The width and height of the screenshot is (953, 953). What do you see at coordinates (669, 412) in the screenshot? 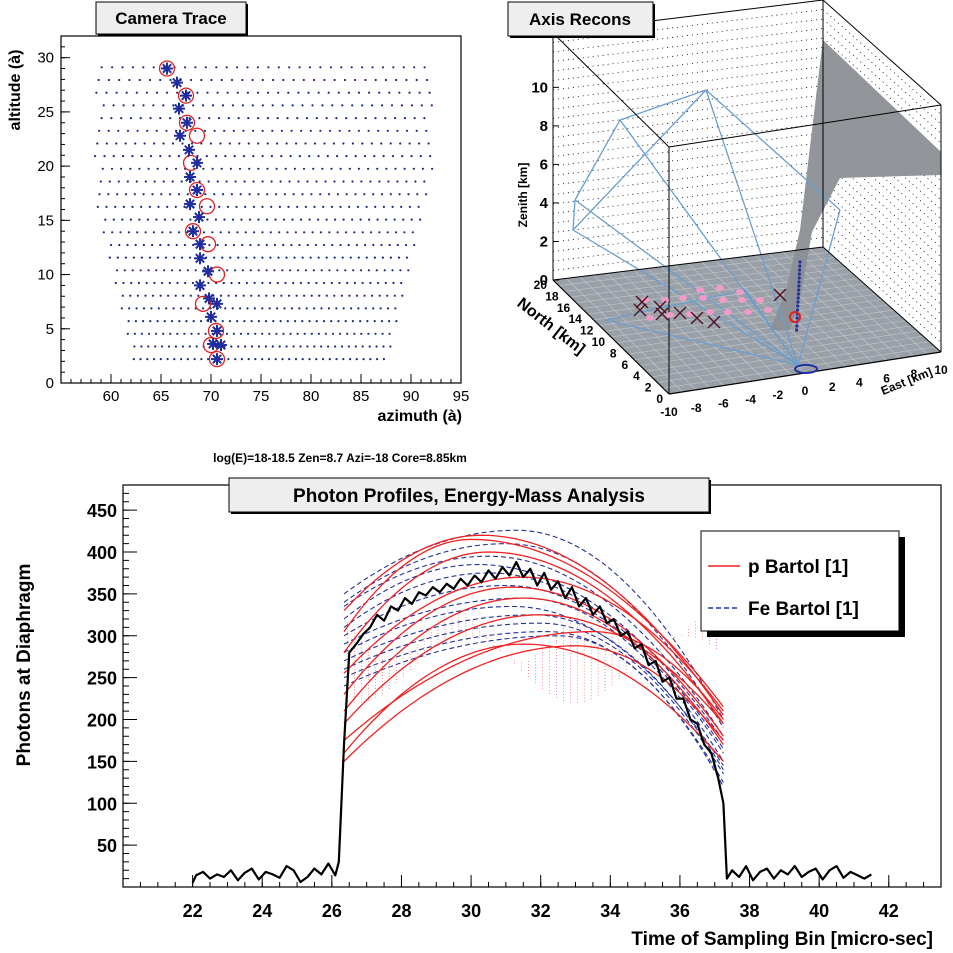
I see `east-tick-label: -10` at bounding box center [669, 412].